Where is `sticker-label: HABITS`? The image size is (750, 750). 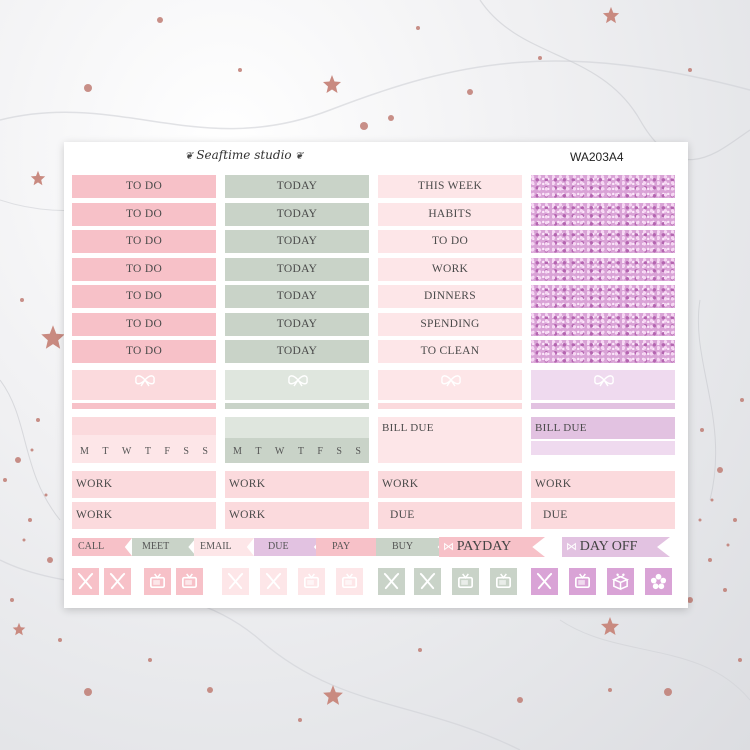 sticker-label: HABITS is located at coordinates (450, 214).